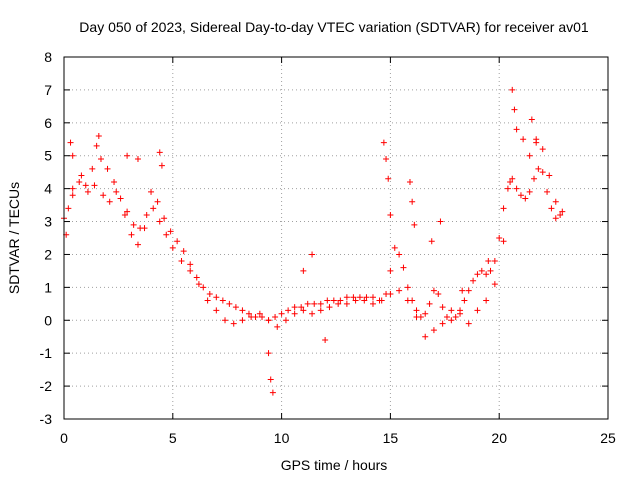 Image resolution: width=640 pixels, height=480 pixels. Describe the element at coordinates (14, 238) in the screenshot. I see `y-axis-label: SDTVAR / TECUs` at that location.